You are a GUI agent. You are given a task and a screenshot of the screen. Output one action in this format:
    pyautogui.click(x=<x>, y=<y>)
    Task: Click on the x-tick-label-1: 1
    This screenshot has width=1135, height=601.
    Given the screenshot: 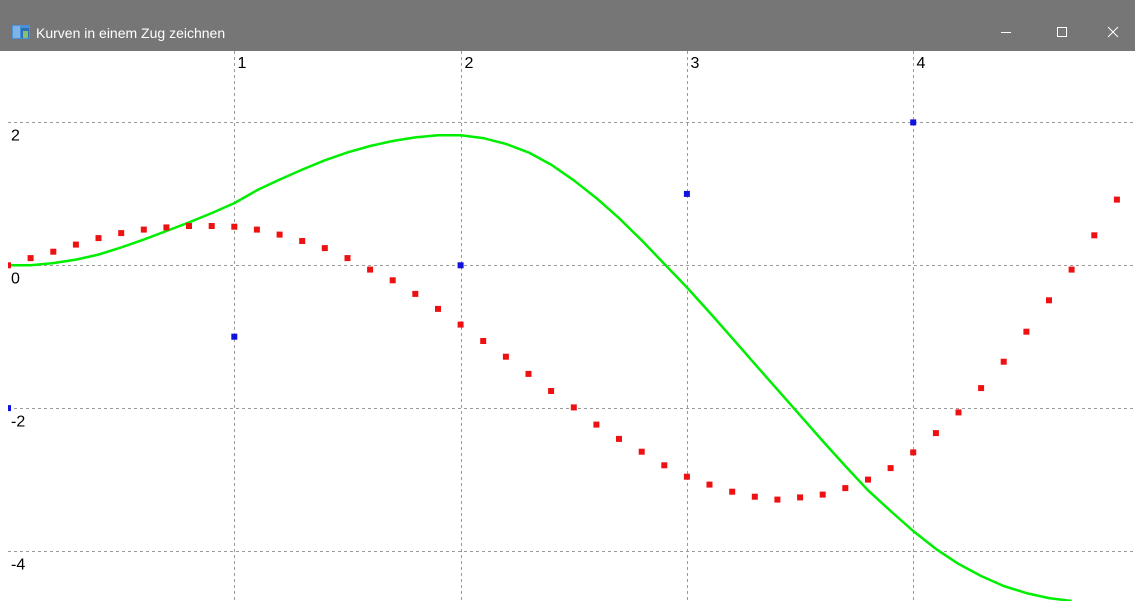 What is the action you would take?
    pyautogui.click(x=242, y=63)
    